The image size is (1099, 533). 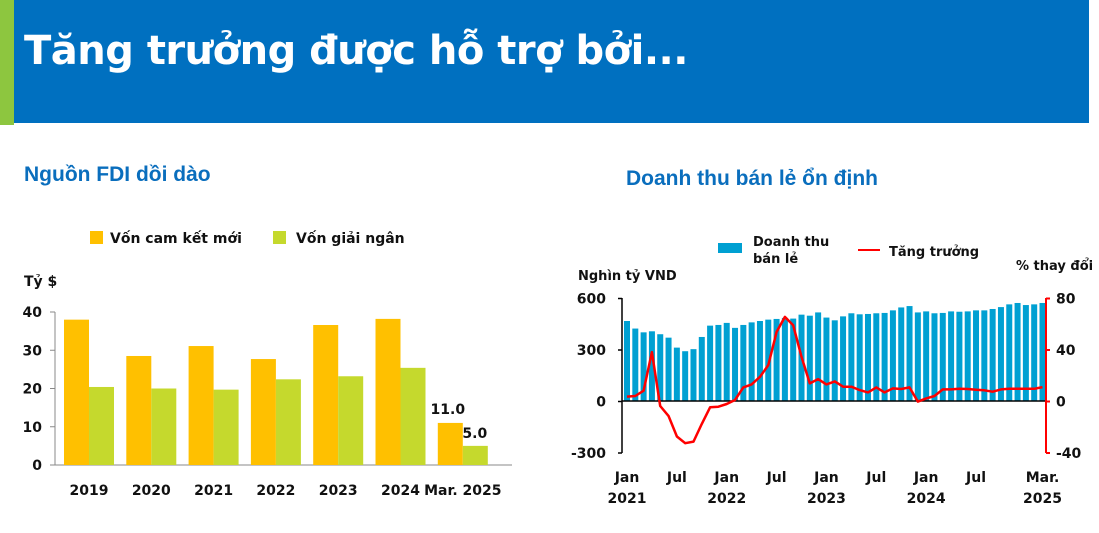 I want to click on x-tick-year: 2022, so click(x=726, y=499).